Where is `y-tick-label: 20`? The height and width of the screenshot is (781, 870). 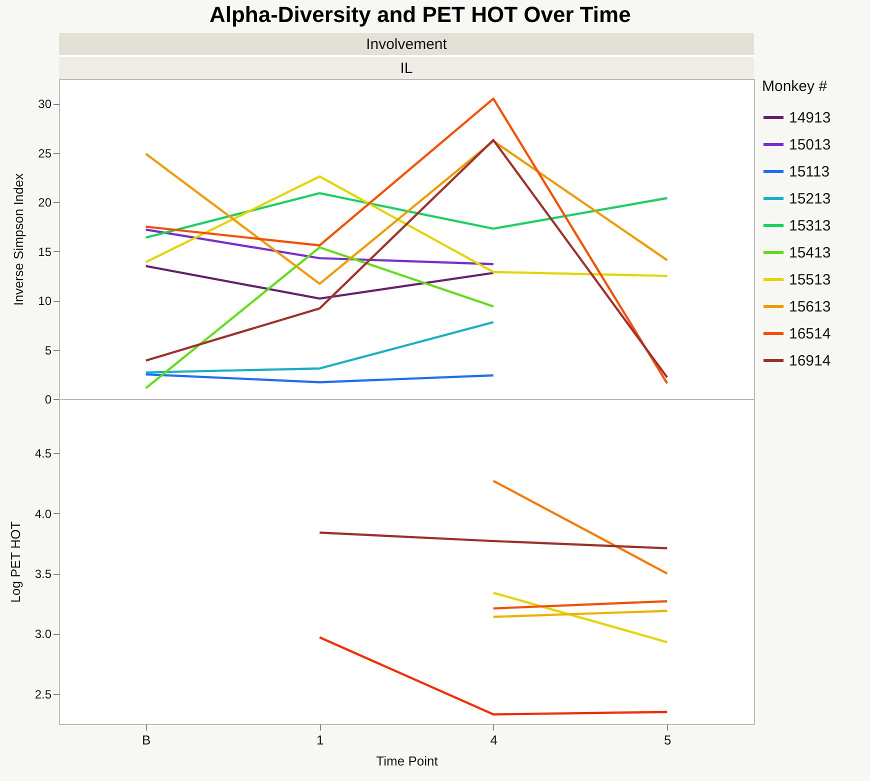 y-tick-label: 20 is located at coordinates (45, 203).